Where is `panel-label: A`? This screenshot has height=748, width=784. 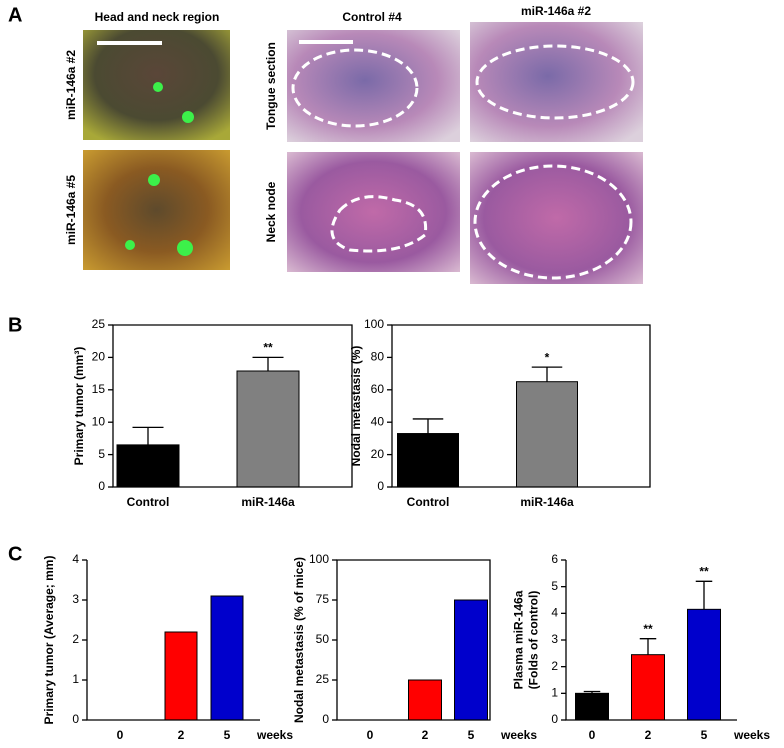 panel-label: A is located at coordinates (15, 15).